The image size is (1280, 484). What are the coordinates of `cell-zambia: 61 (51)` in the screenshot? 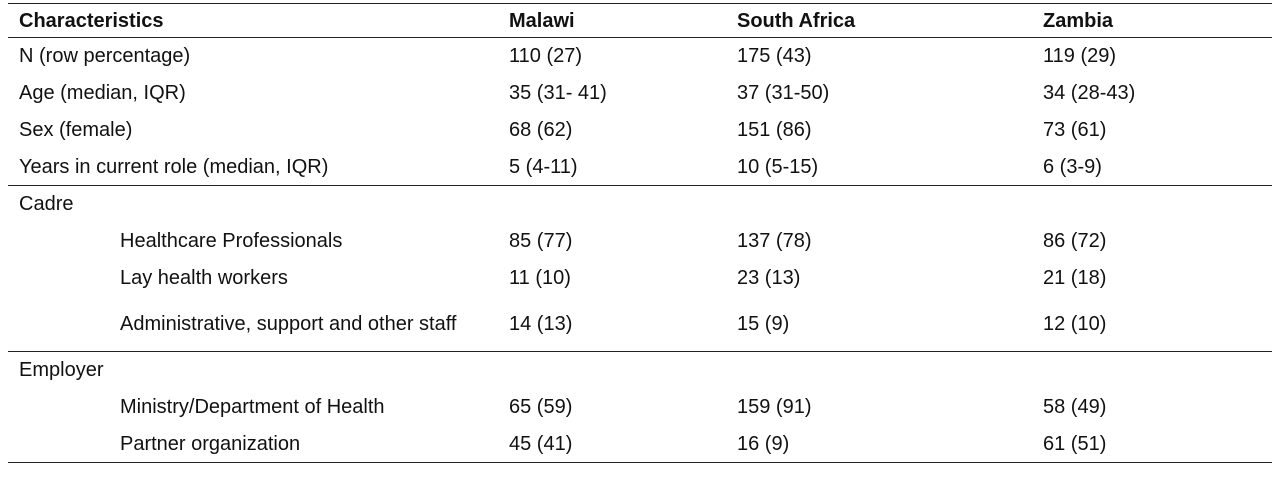 It's located at (1075, 443).